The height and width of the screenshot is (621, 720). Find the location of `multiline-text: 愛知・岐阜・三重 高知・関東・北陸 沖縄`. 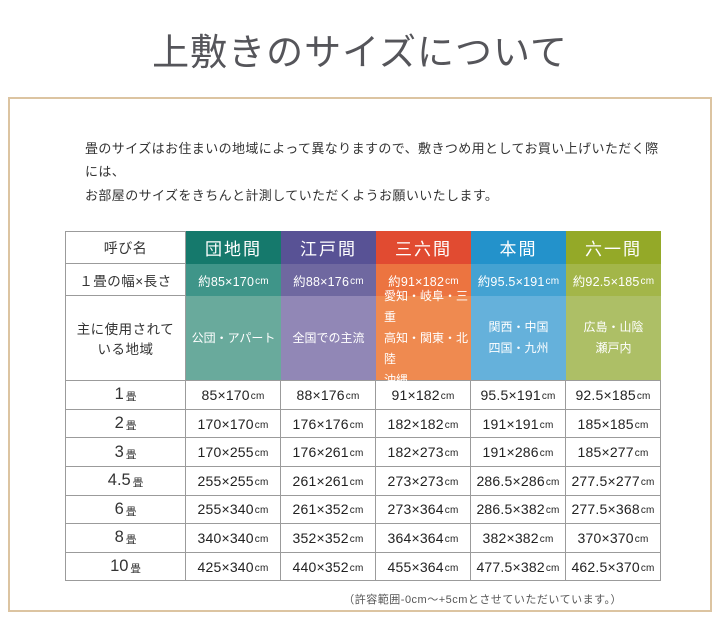

multiline-text: 愛知・岐阜・三重 高知・関東・北陸 沖縄 is located at coordinates (426, 337).